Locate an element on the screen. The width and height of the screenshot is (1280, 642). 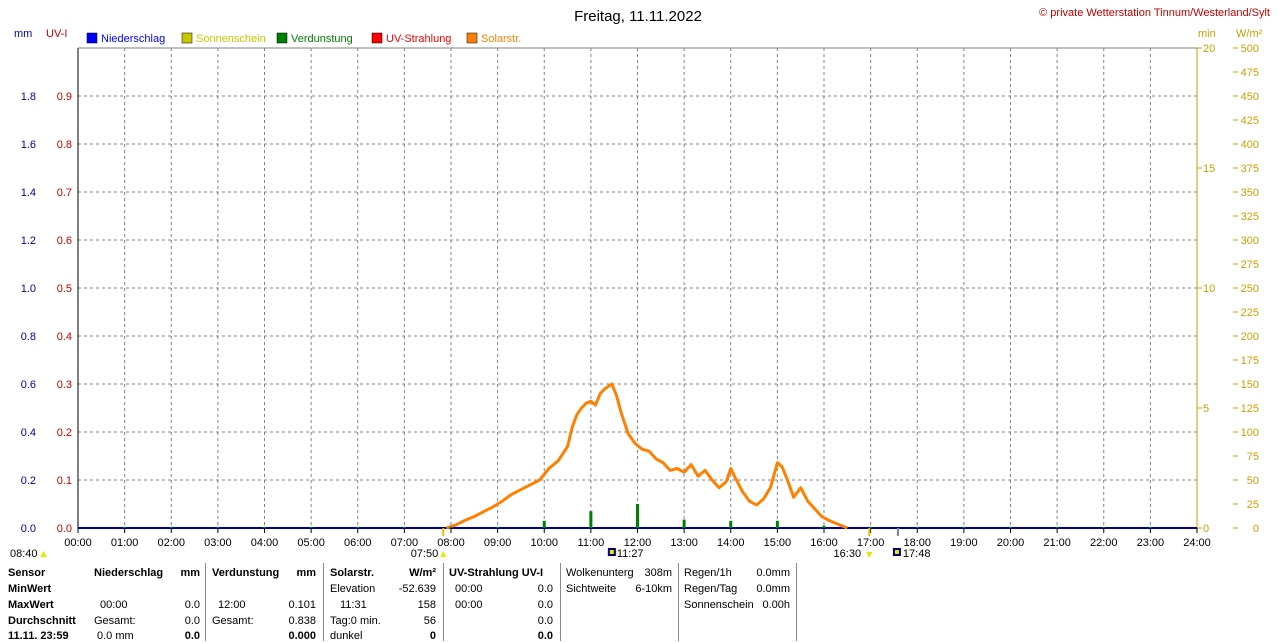
sunrise-icon is located at coordinates (443, 554).